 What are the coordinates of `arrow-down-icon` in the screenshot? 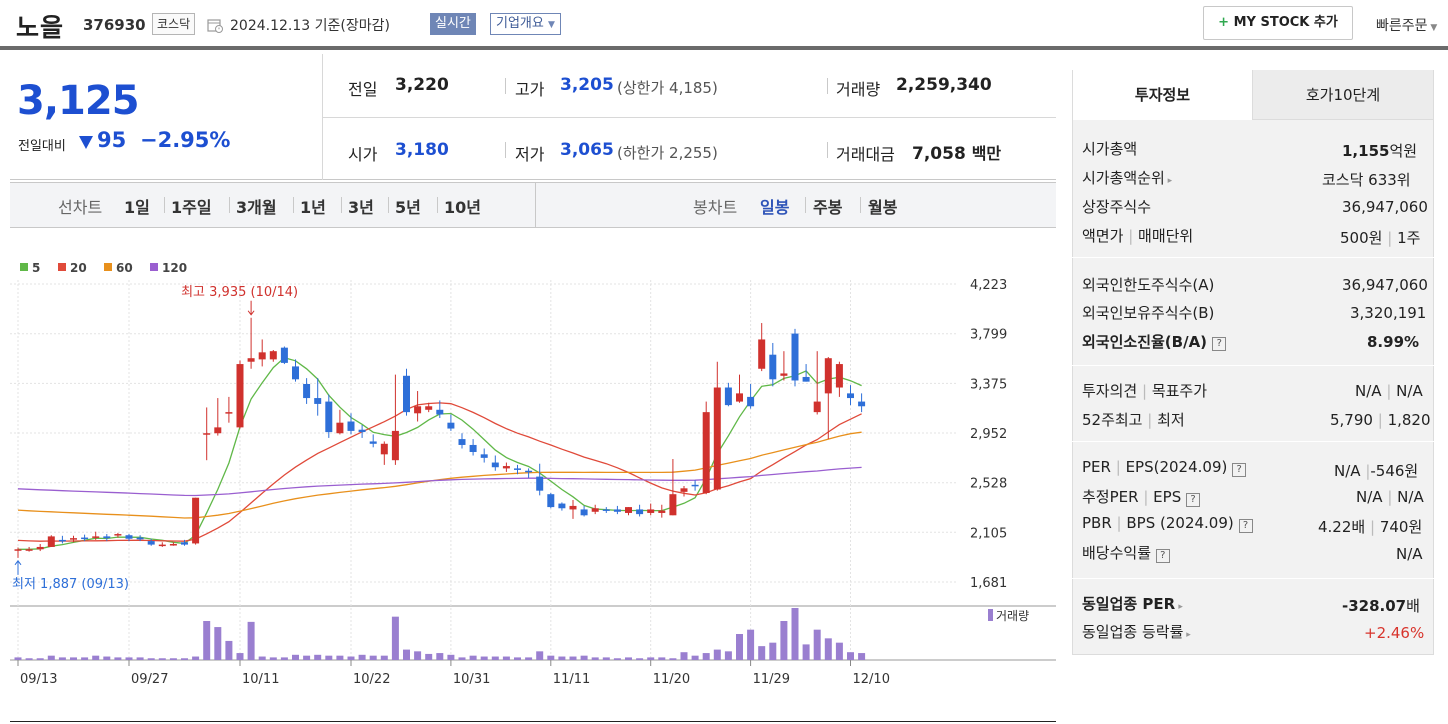 It's located at (251, 308).